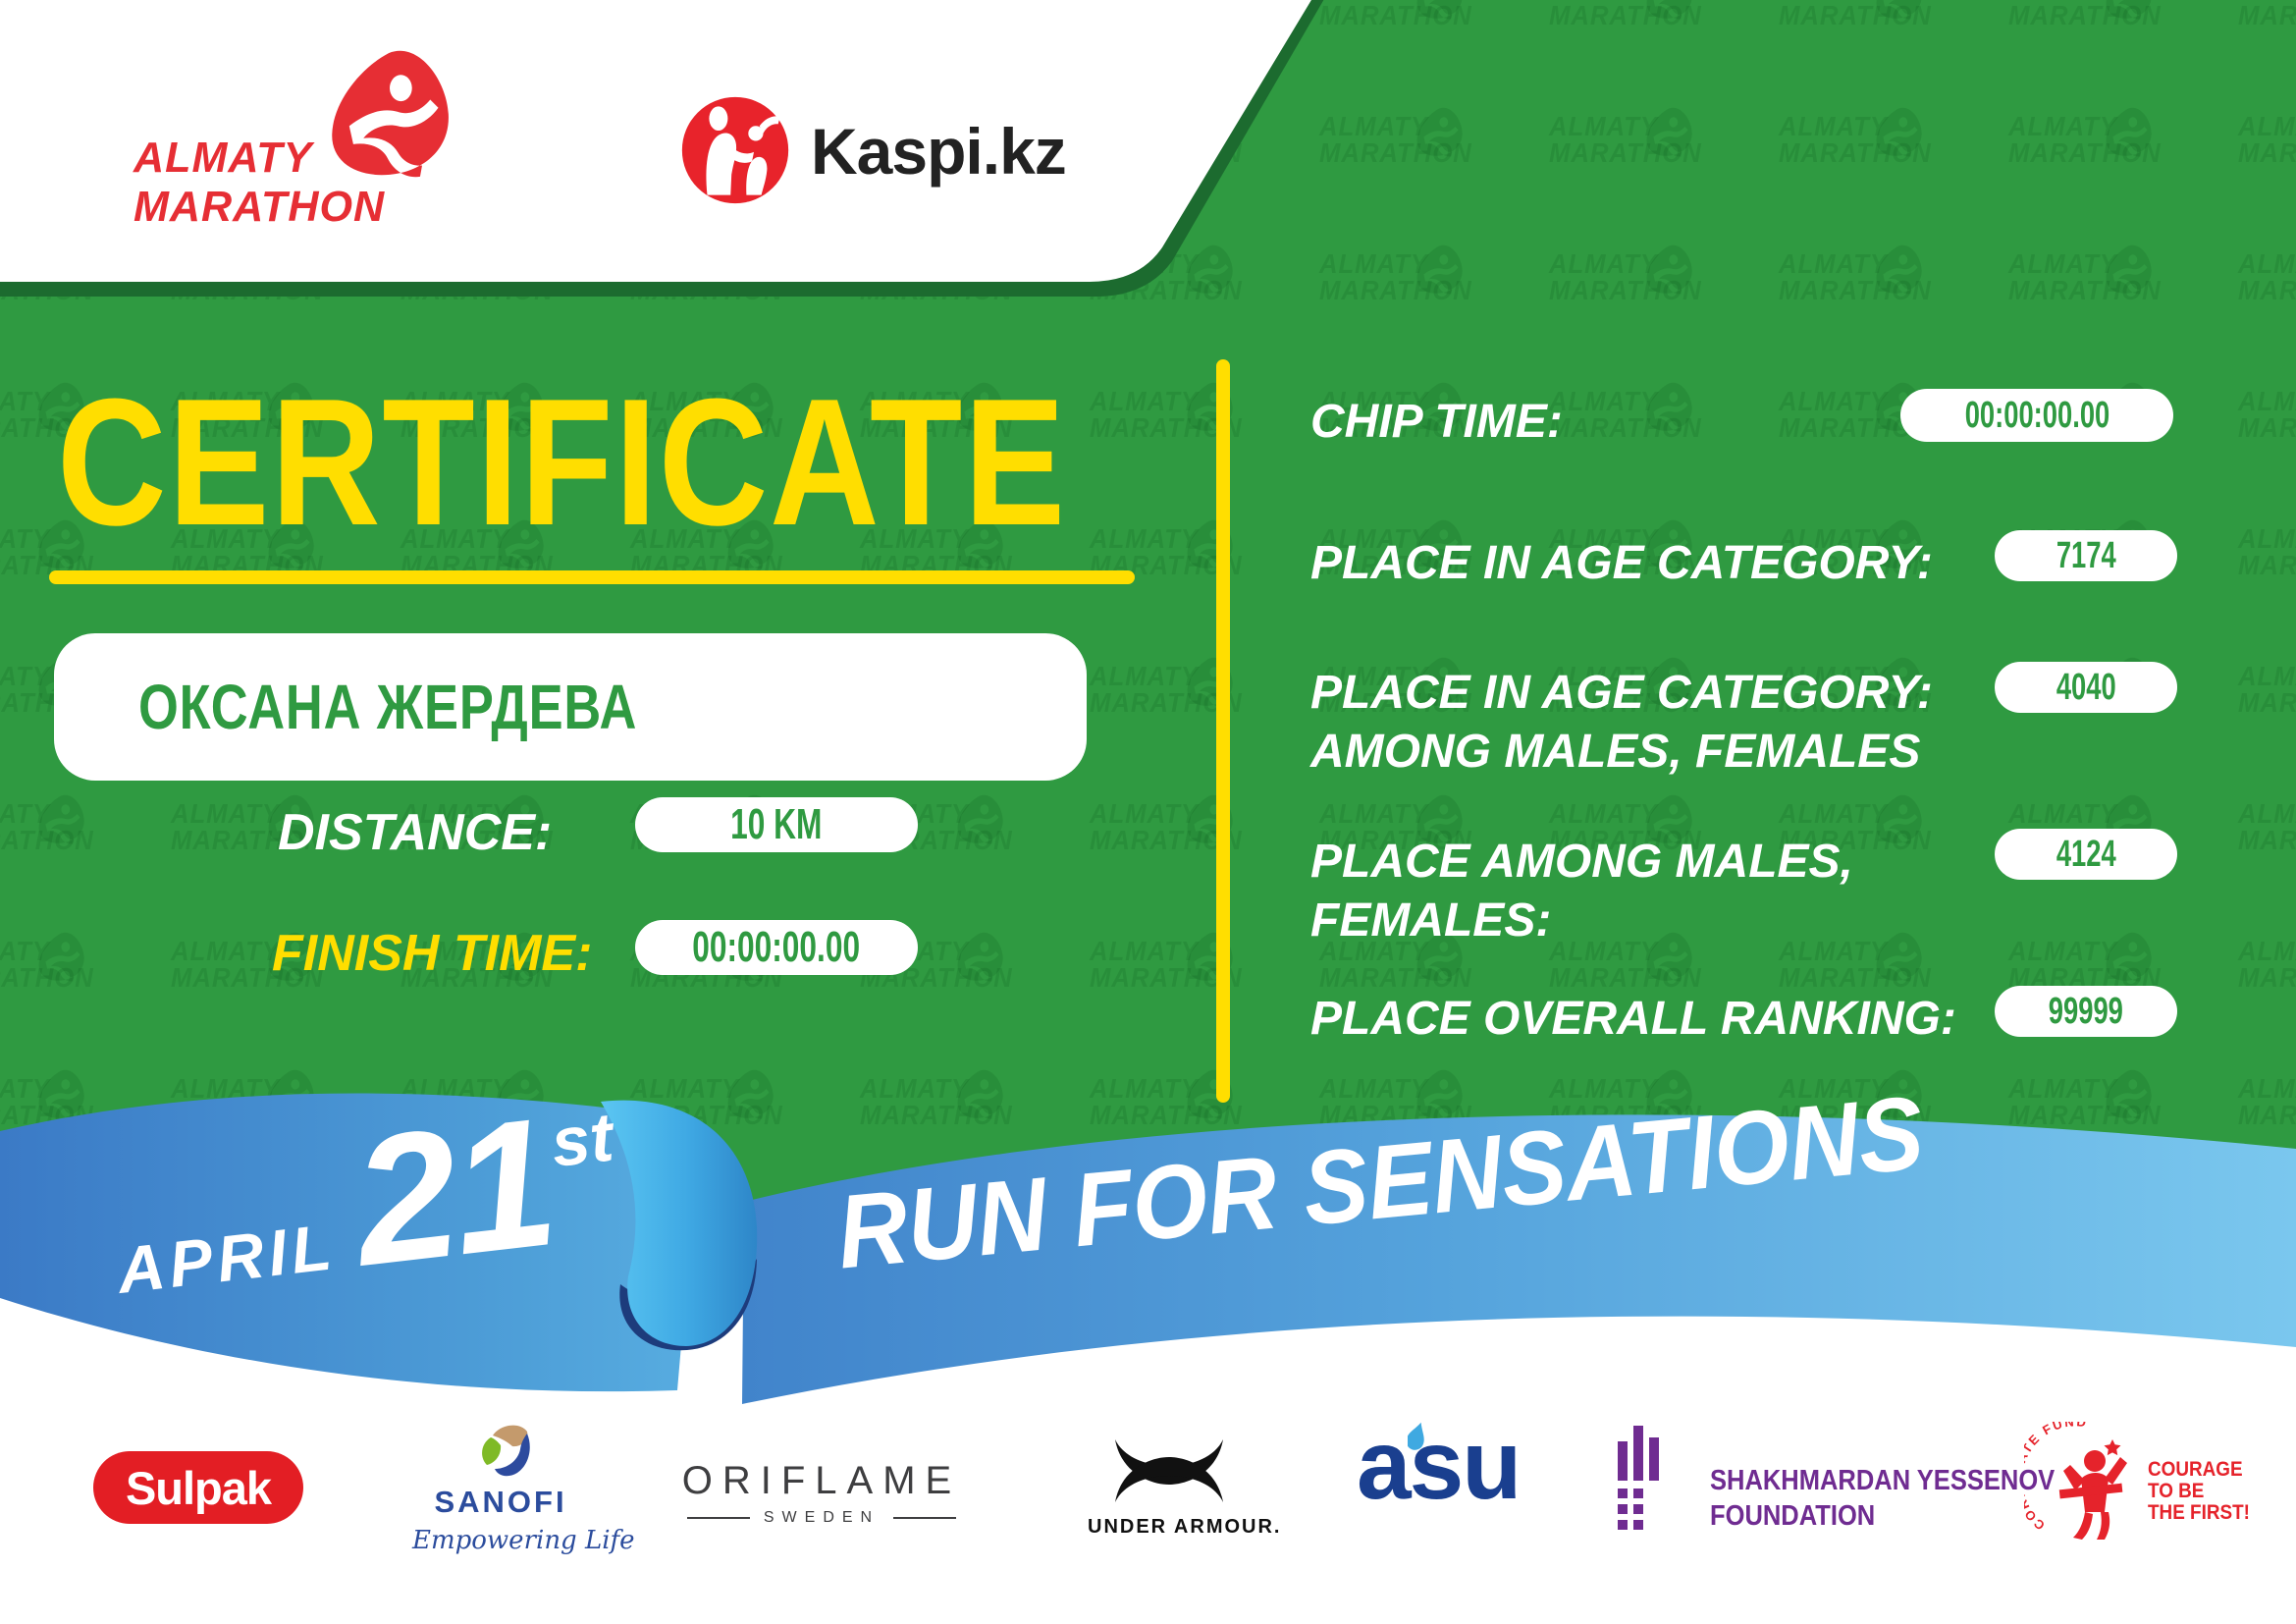  Describe the element at coordinates (1436, 422) in the screenshot. I see `chip-time-label: CHIP TIME:` at that location.